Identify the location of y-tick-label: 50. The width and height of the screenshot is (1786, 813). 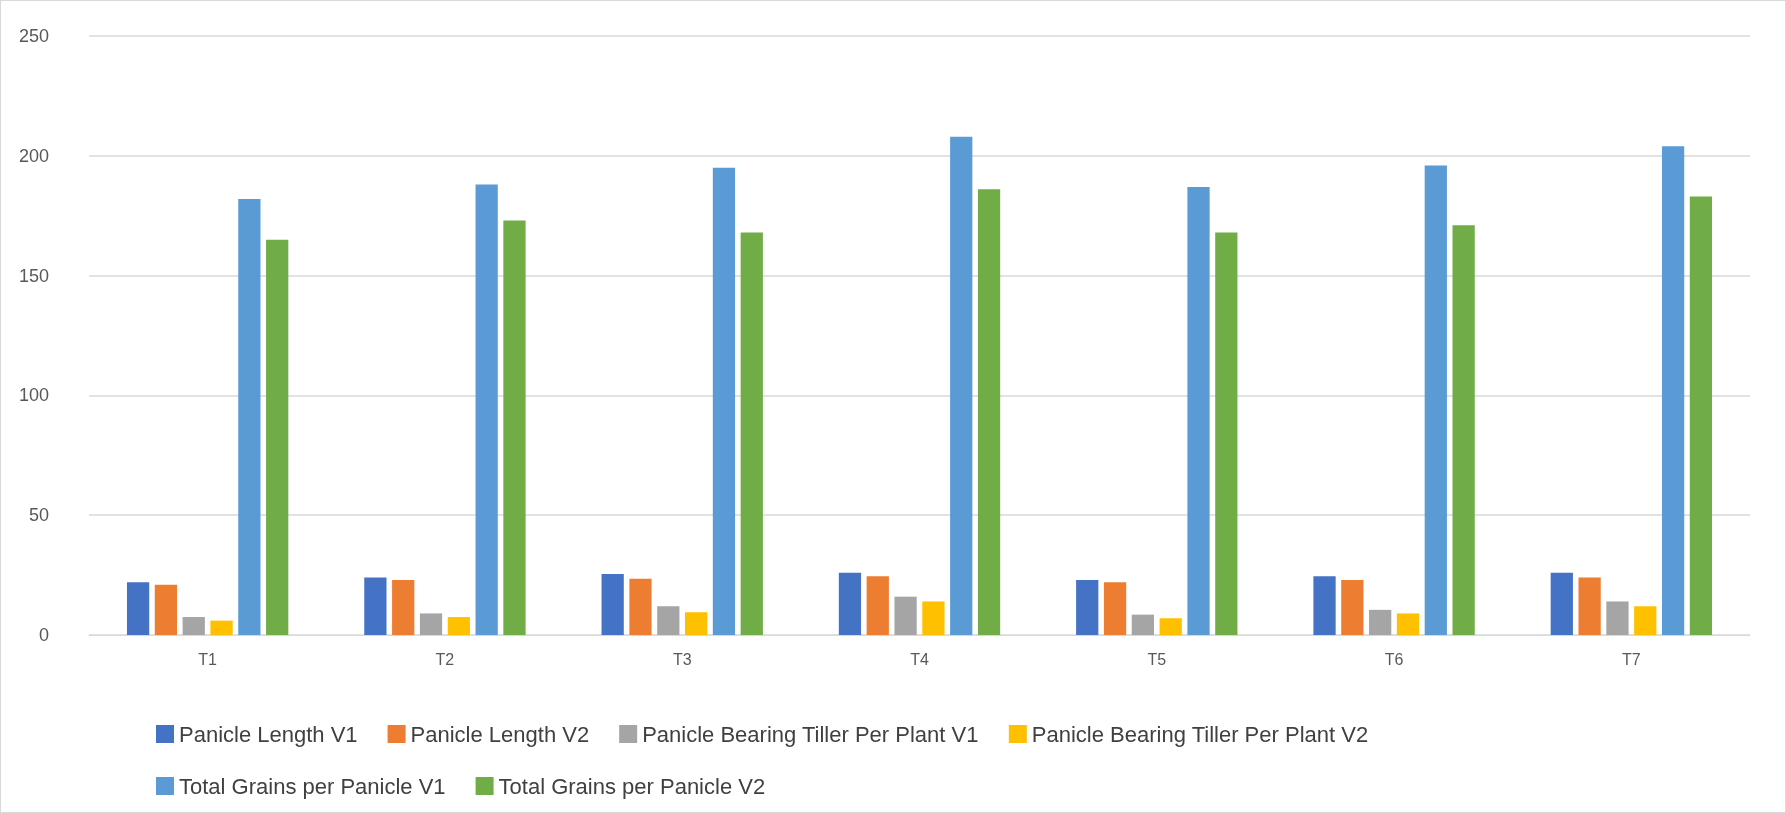
(38, 515).